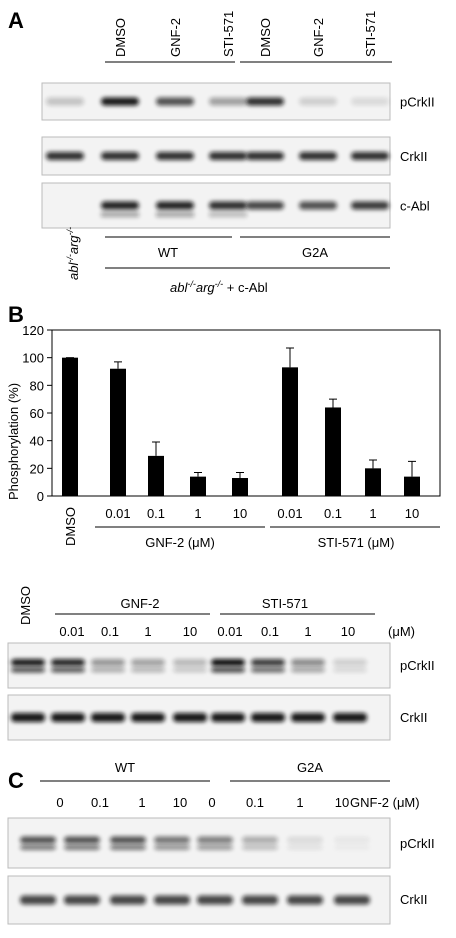 Image resolution: width=456 pixels, height=938 pixels. What do you see at coordinates (33, 358) in the screenshot?
I see `y-tick-label: 100` at bounding box center [33, 358].